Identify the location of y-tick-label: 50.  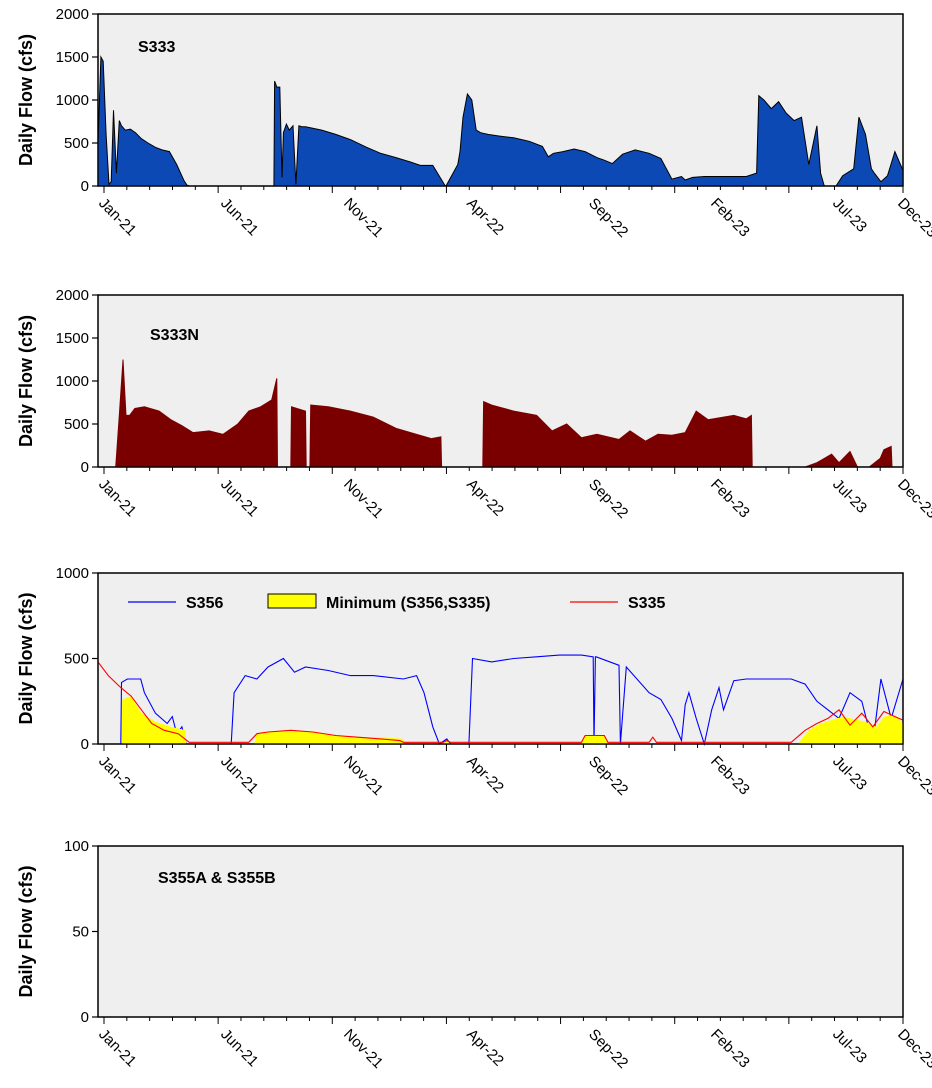
(80, 932).